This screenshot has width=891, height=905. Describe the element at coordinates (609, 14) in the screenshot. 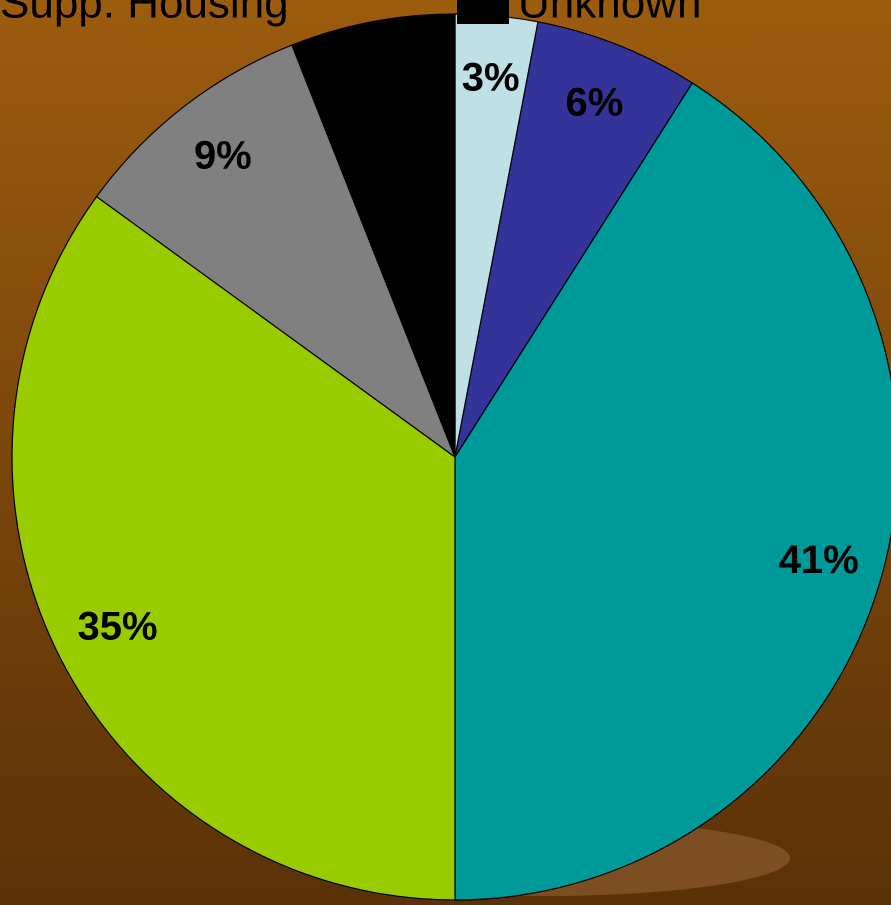

I see `legend-label: Unknown` at that location.